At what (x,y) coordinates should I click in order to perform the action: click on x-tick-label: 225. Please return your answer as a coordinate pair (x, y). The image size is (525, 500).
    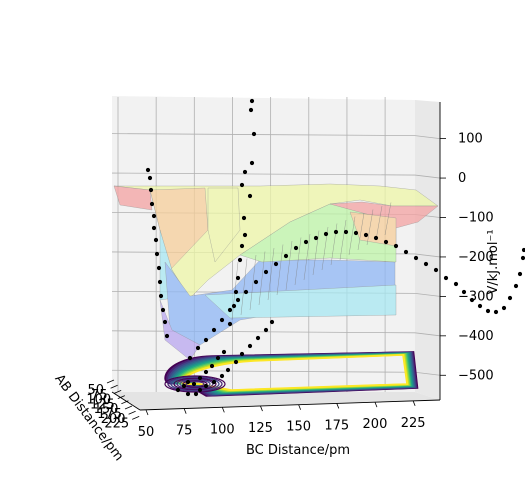
    Looking at the image, I should click on (413, 423).